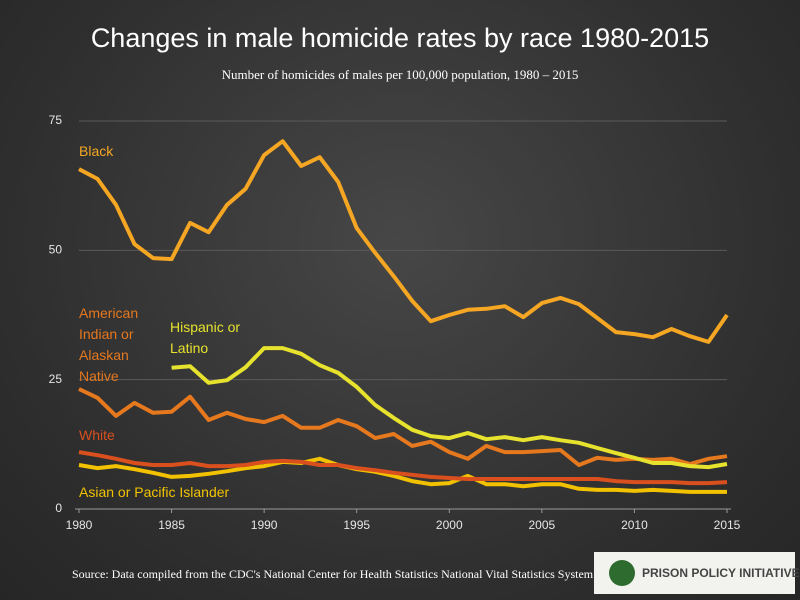 The image size is (800, 600). What do you see at coordinates (56, 250) in the screenshot?
I see `y-tick-label: 50` at bounding box center [56, 250].